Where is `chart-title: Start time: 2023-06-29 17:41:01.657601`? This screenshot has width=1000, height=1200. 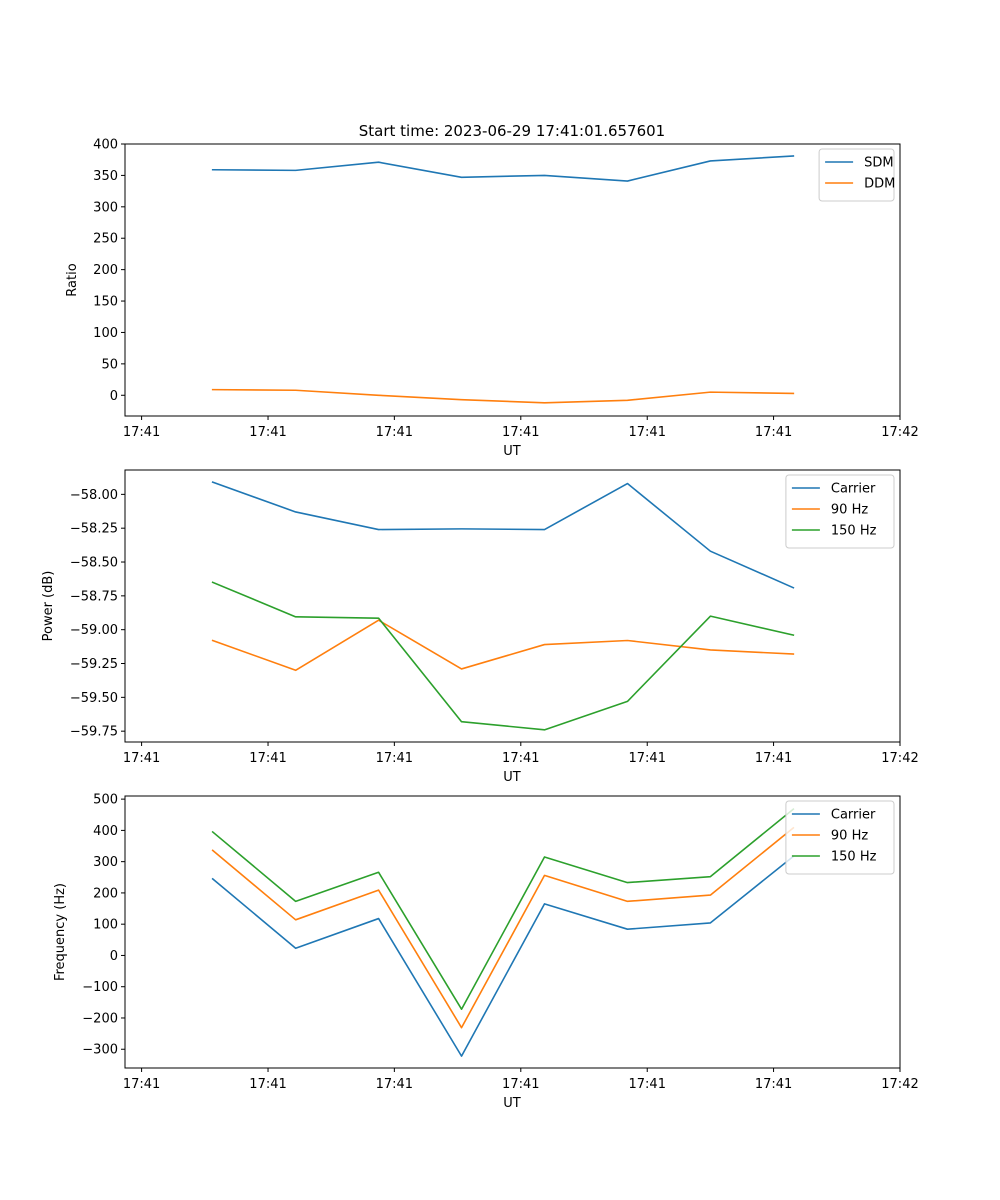
chart-title: Start time: 2023-06-29 17:41:01.657601 is located at coordinates (512, 131).